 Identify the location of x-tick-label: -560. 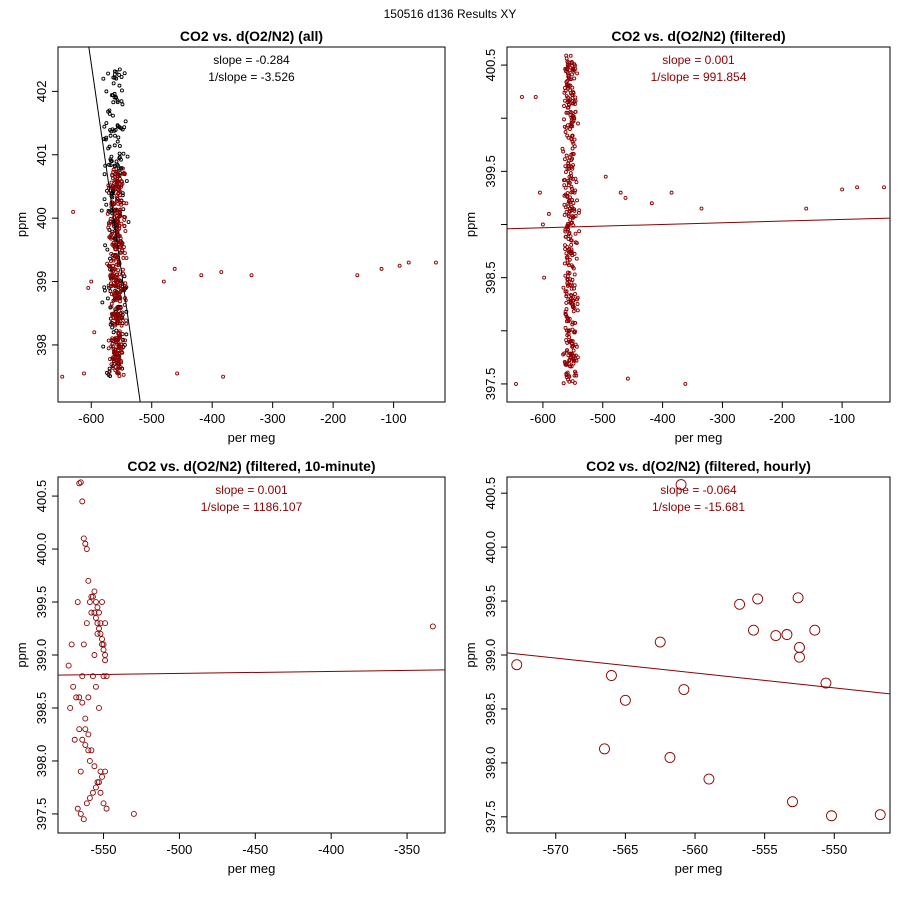
(695, 849).